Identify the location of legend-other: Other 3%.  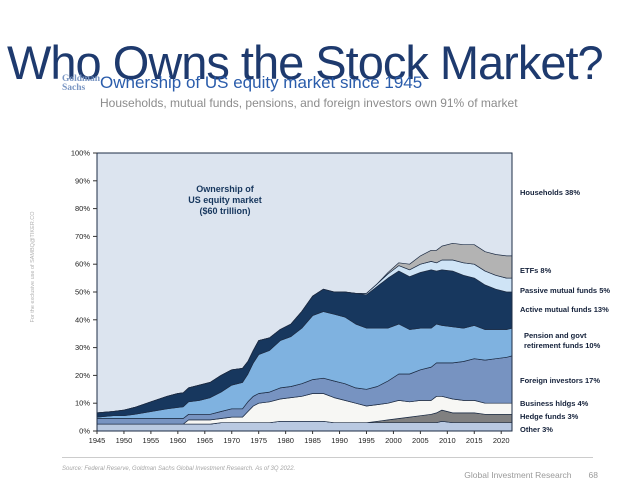
(536, 429).